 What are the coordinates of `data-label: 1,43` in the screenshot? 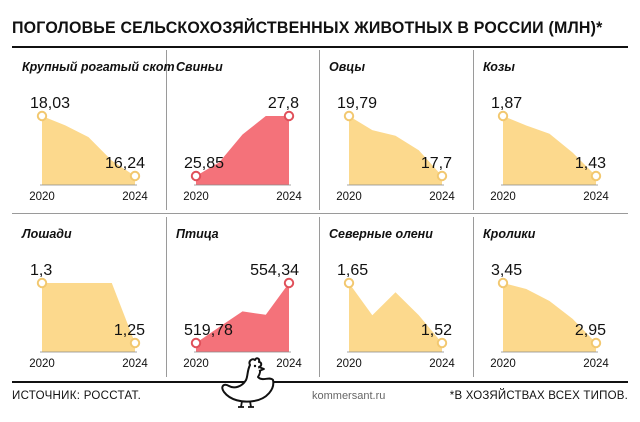 It's located at (590, 163).